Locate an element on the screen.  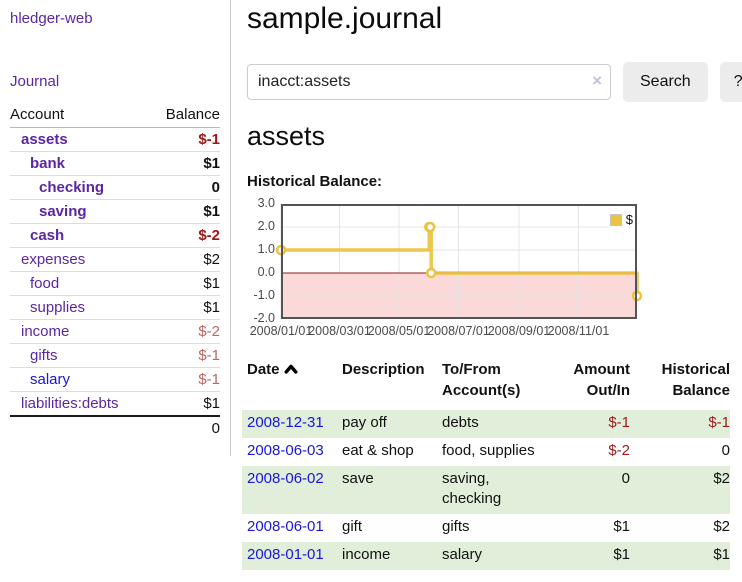
account-balance: 0 is located at coordinates (185, 187).